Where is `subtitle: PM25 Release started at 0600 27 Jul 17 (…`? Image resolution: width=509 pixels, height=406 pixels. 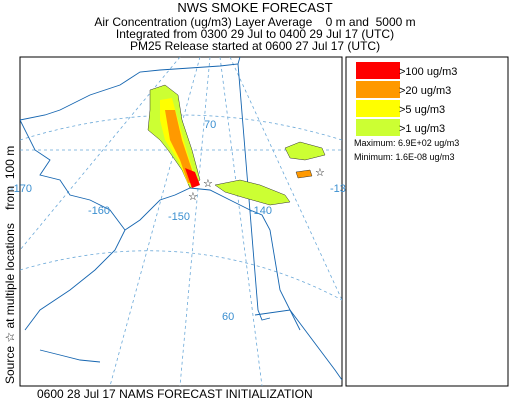 subtitle: PM25 Release started at 0600 27 Jul 17 (… is located at coordinates (255, 46).